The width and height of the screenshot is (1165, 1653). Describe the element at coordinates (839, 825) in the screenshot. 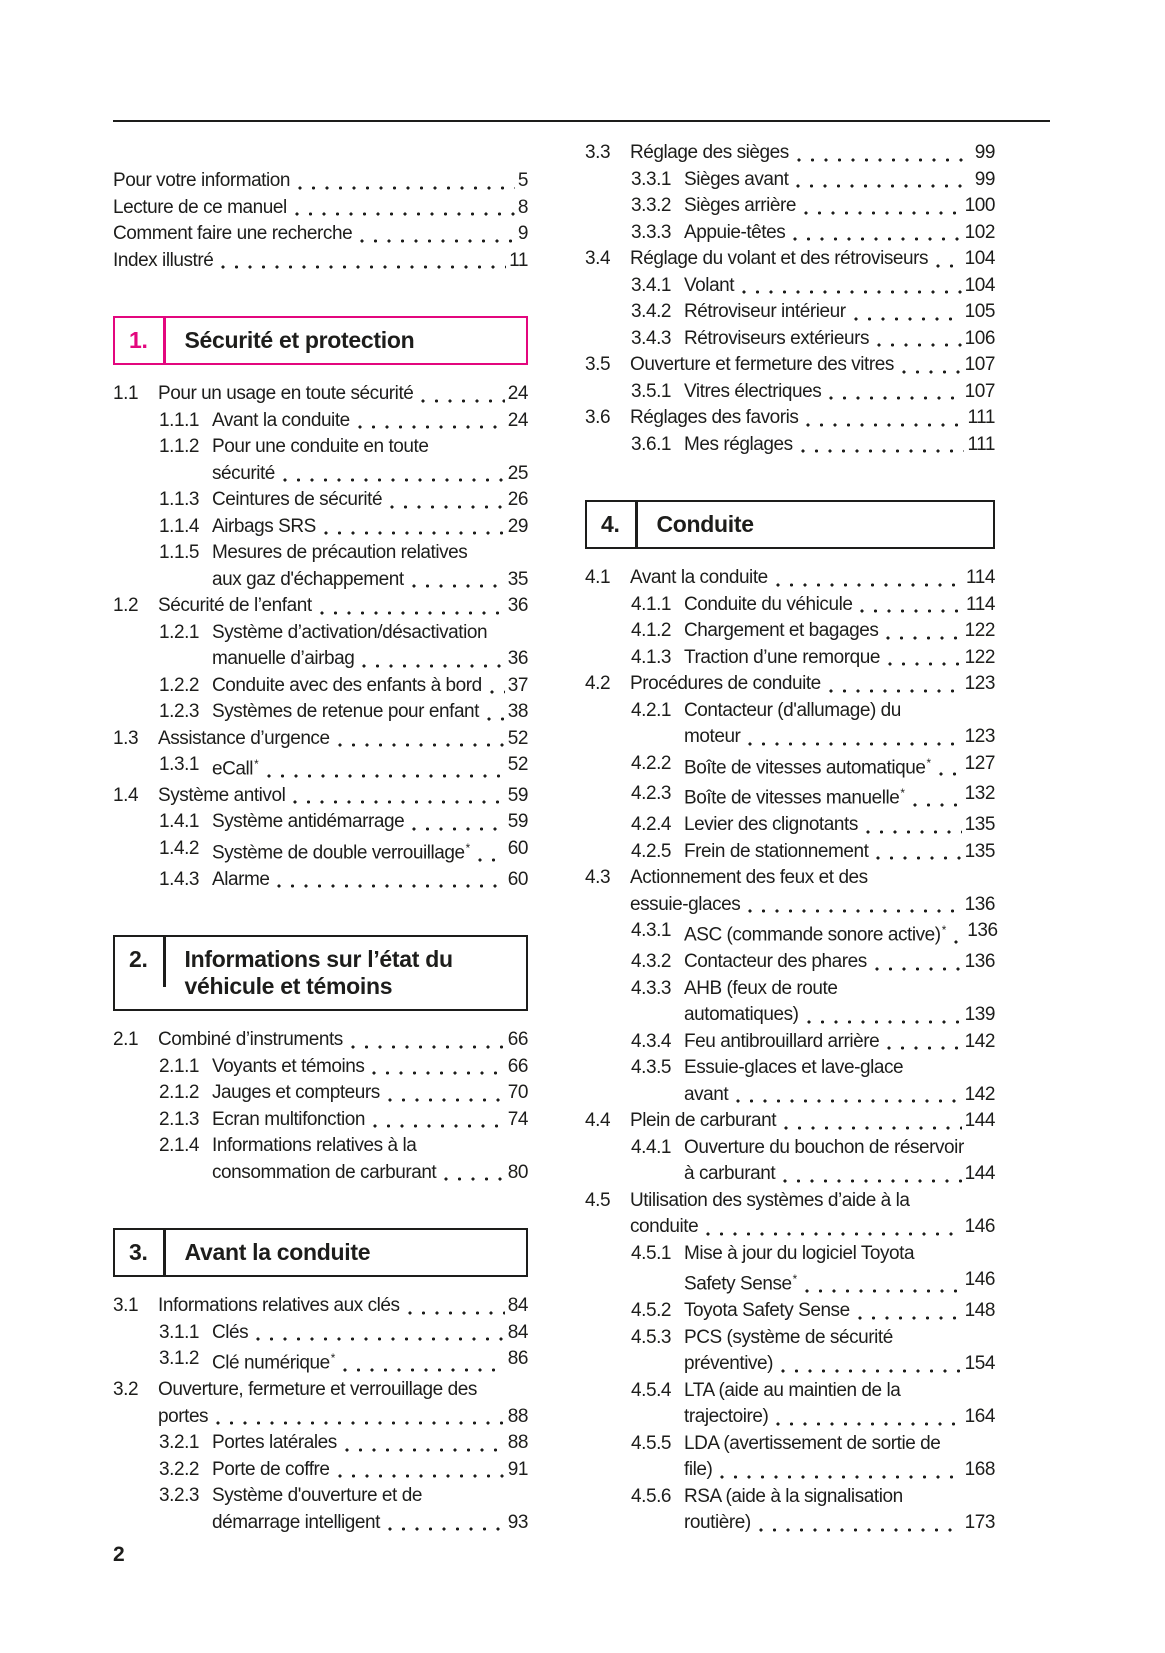

I see `toc-entry-line: Levier des clignotants 135` at that location.